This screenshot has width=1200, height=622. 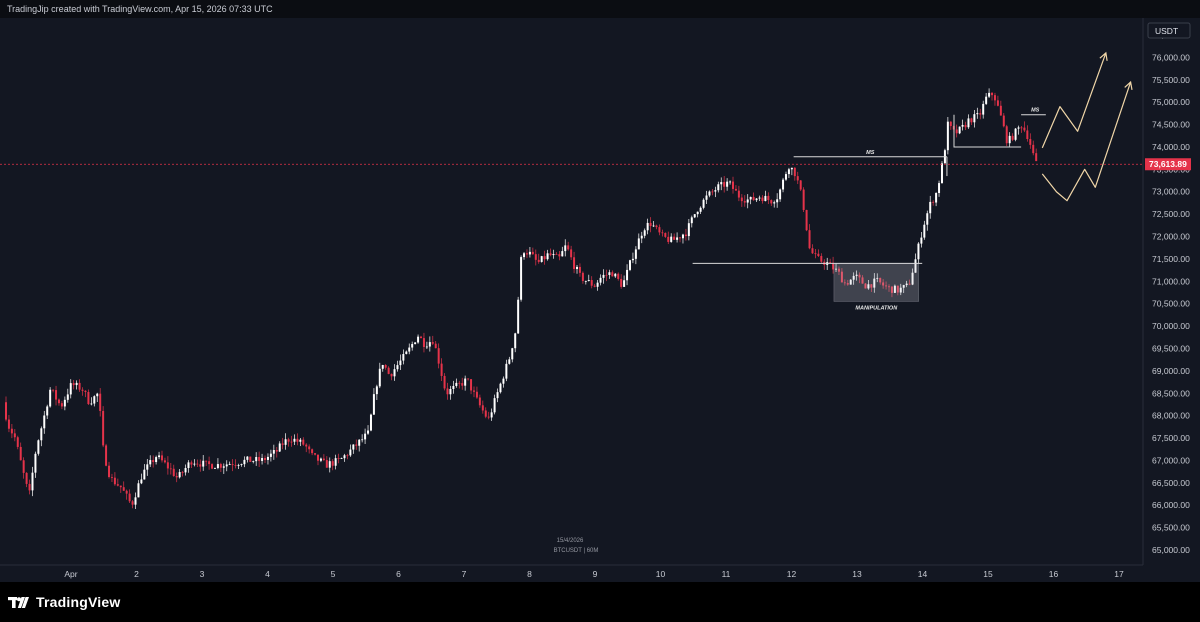 What do you see at coordinates (18, 602) in the screenshot?
I see `tradingview-logo-icon` at bounding box center [18, 602].